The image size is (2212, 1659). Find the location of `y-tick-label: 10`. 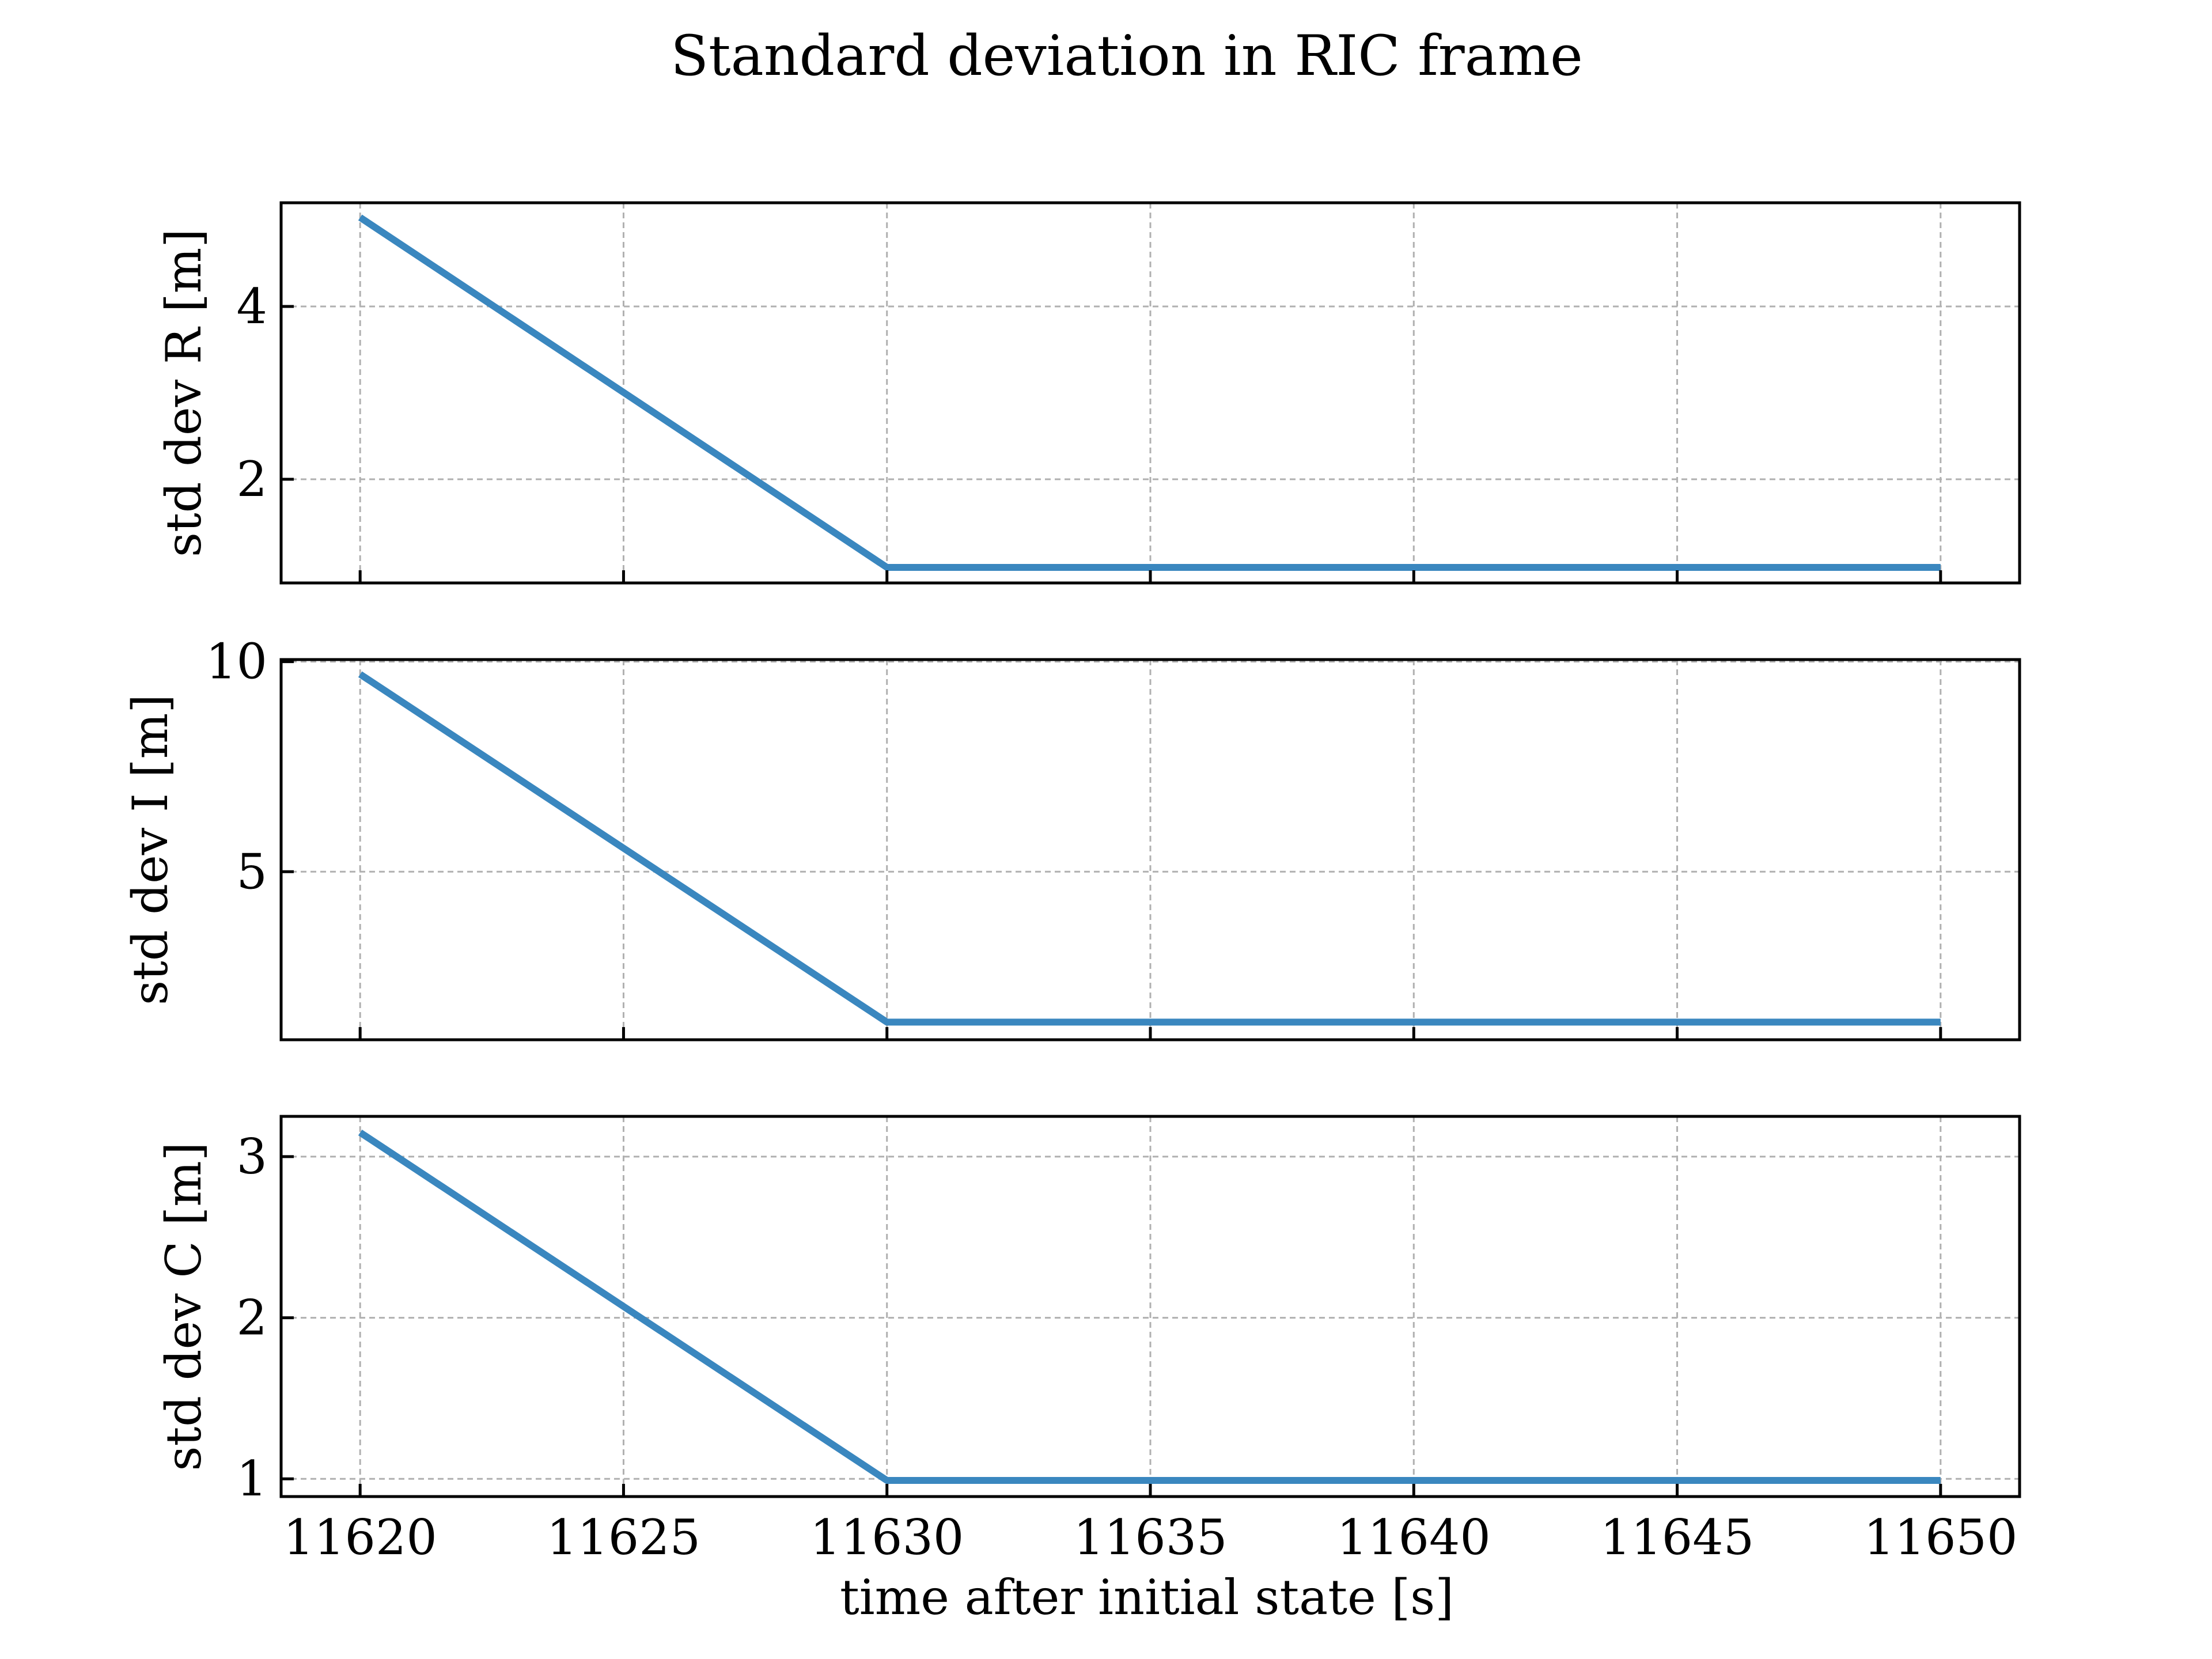

y-tick-label: 10 is located at coordinates (236, 662).